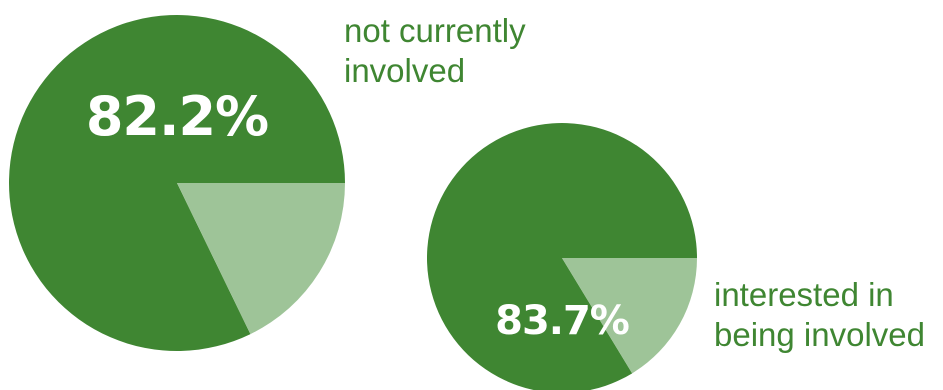  What do you see at coordinates (405, 70) in the screenshot?
I see `pie1-caption-line-2: involved` at bounding box center [405, 70].